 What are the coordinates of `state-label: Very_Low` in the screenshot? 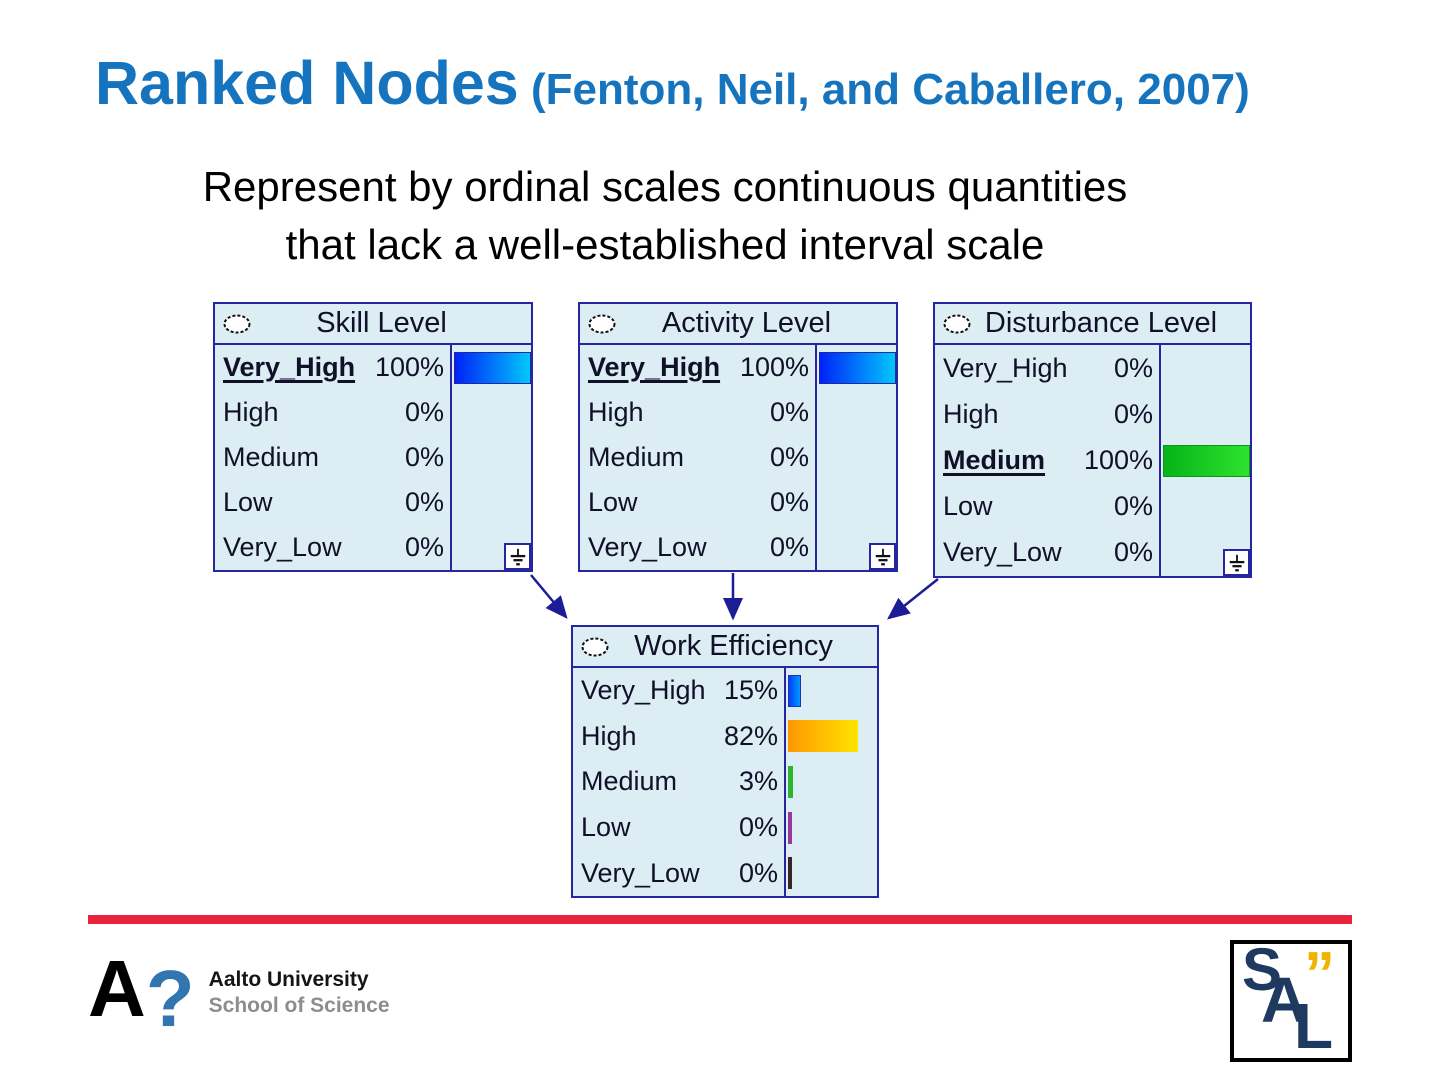 It's located at (640, 872).